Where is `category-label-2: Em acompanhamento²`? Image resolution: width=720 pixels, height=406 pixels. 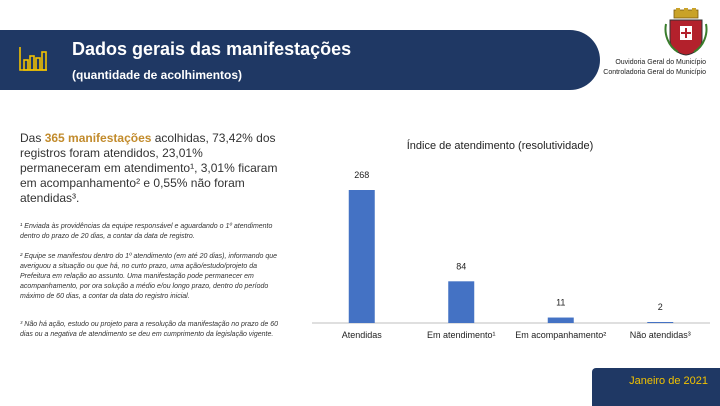
category-label-2: Em acompanhamento² is located at coordinates (560, 335).